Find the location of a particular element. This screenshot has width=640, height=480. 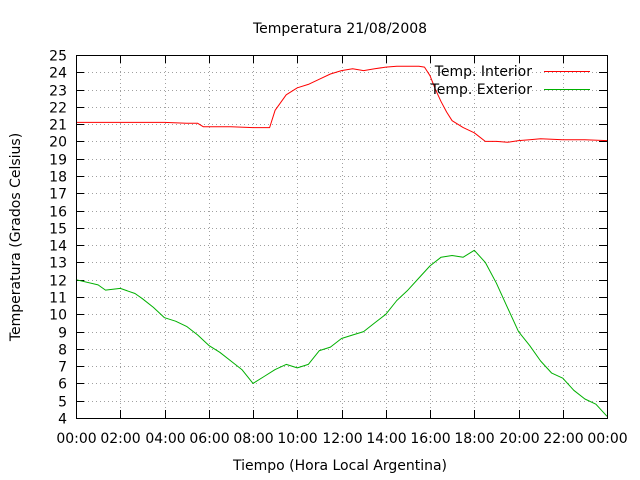

y-tick-label: 25 is located at coordinates (58, 57).